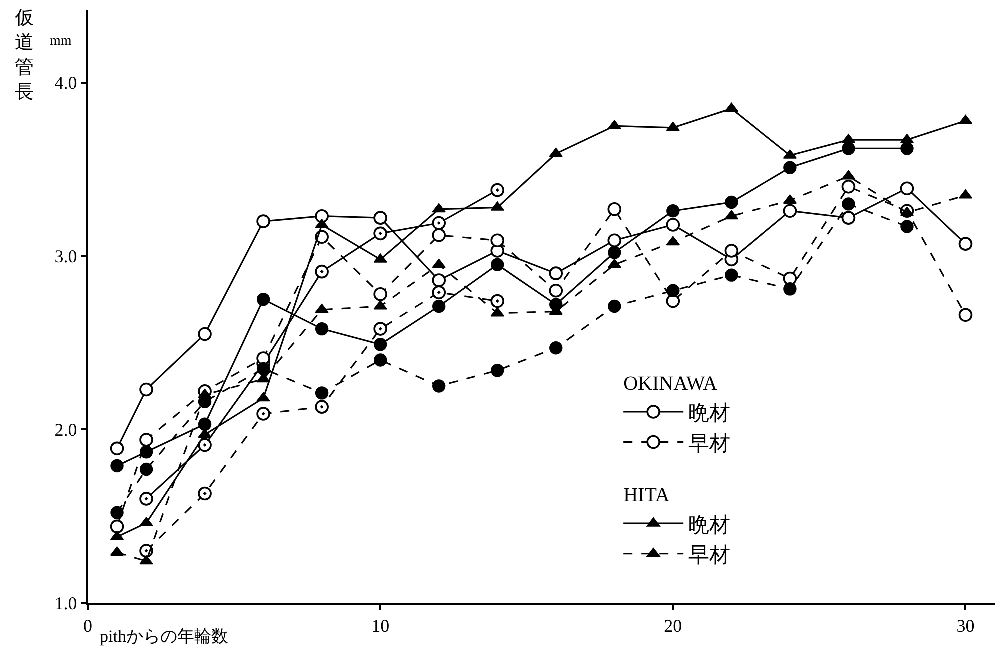 Image resolution: width=999 pixels, height=650 pixels. What do you see at coordinates (66, 83) in the screenshot?
I see `y-tick-label: 4.0` at bounding box center [66, 83].